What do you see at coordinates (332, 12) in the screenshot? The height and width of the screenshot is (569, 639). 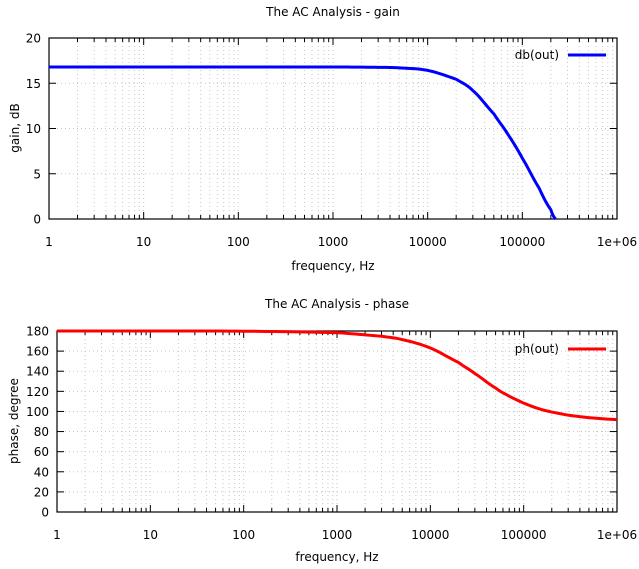 I see `gain-plot-title: The AC Analysis - gain` at bounding box center [332, 12].